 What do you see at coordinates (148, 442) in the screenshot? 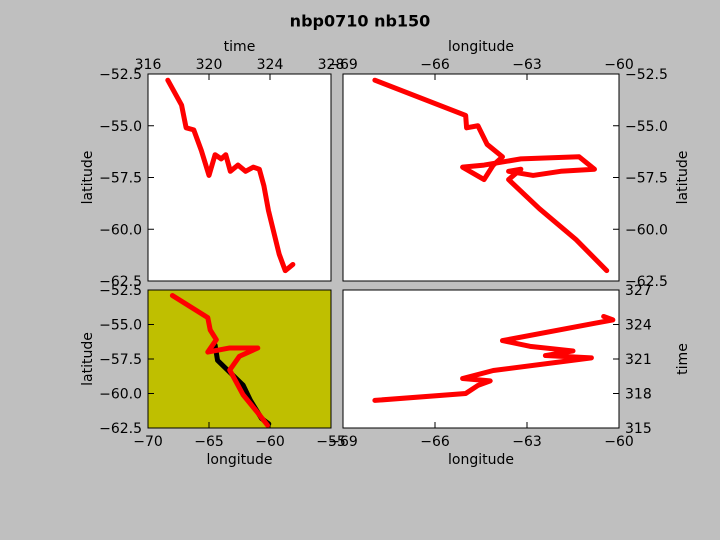
I see `x-tick-label: −70` at bounding box center [148, 442].